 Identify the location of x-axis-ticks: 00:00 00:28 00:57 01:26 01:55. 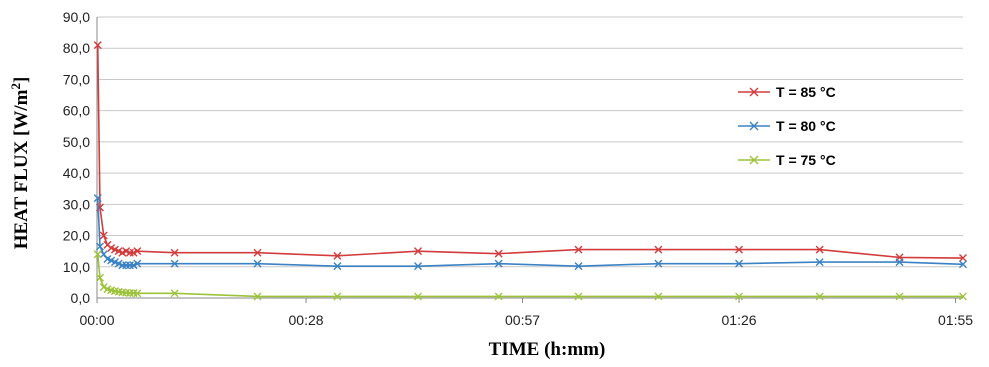
(526, 313).